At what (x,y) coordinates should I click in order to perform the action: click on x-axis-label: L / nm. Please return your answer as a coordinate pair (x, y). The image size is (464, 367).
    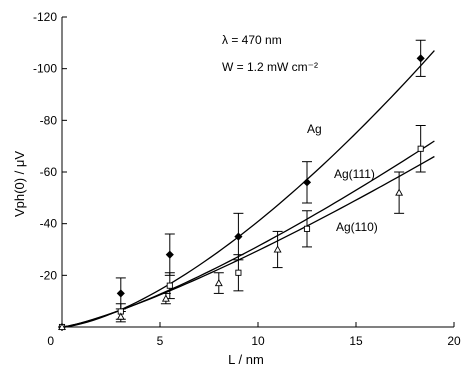
    Looking at the image, I should click on (246, 359).